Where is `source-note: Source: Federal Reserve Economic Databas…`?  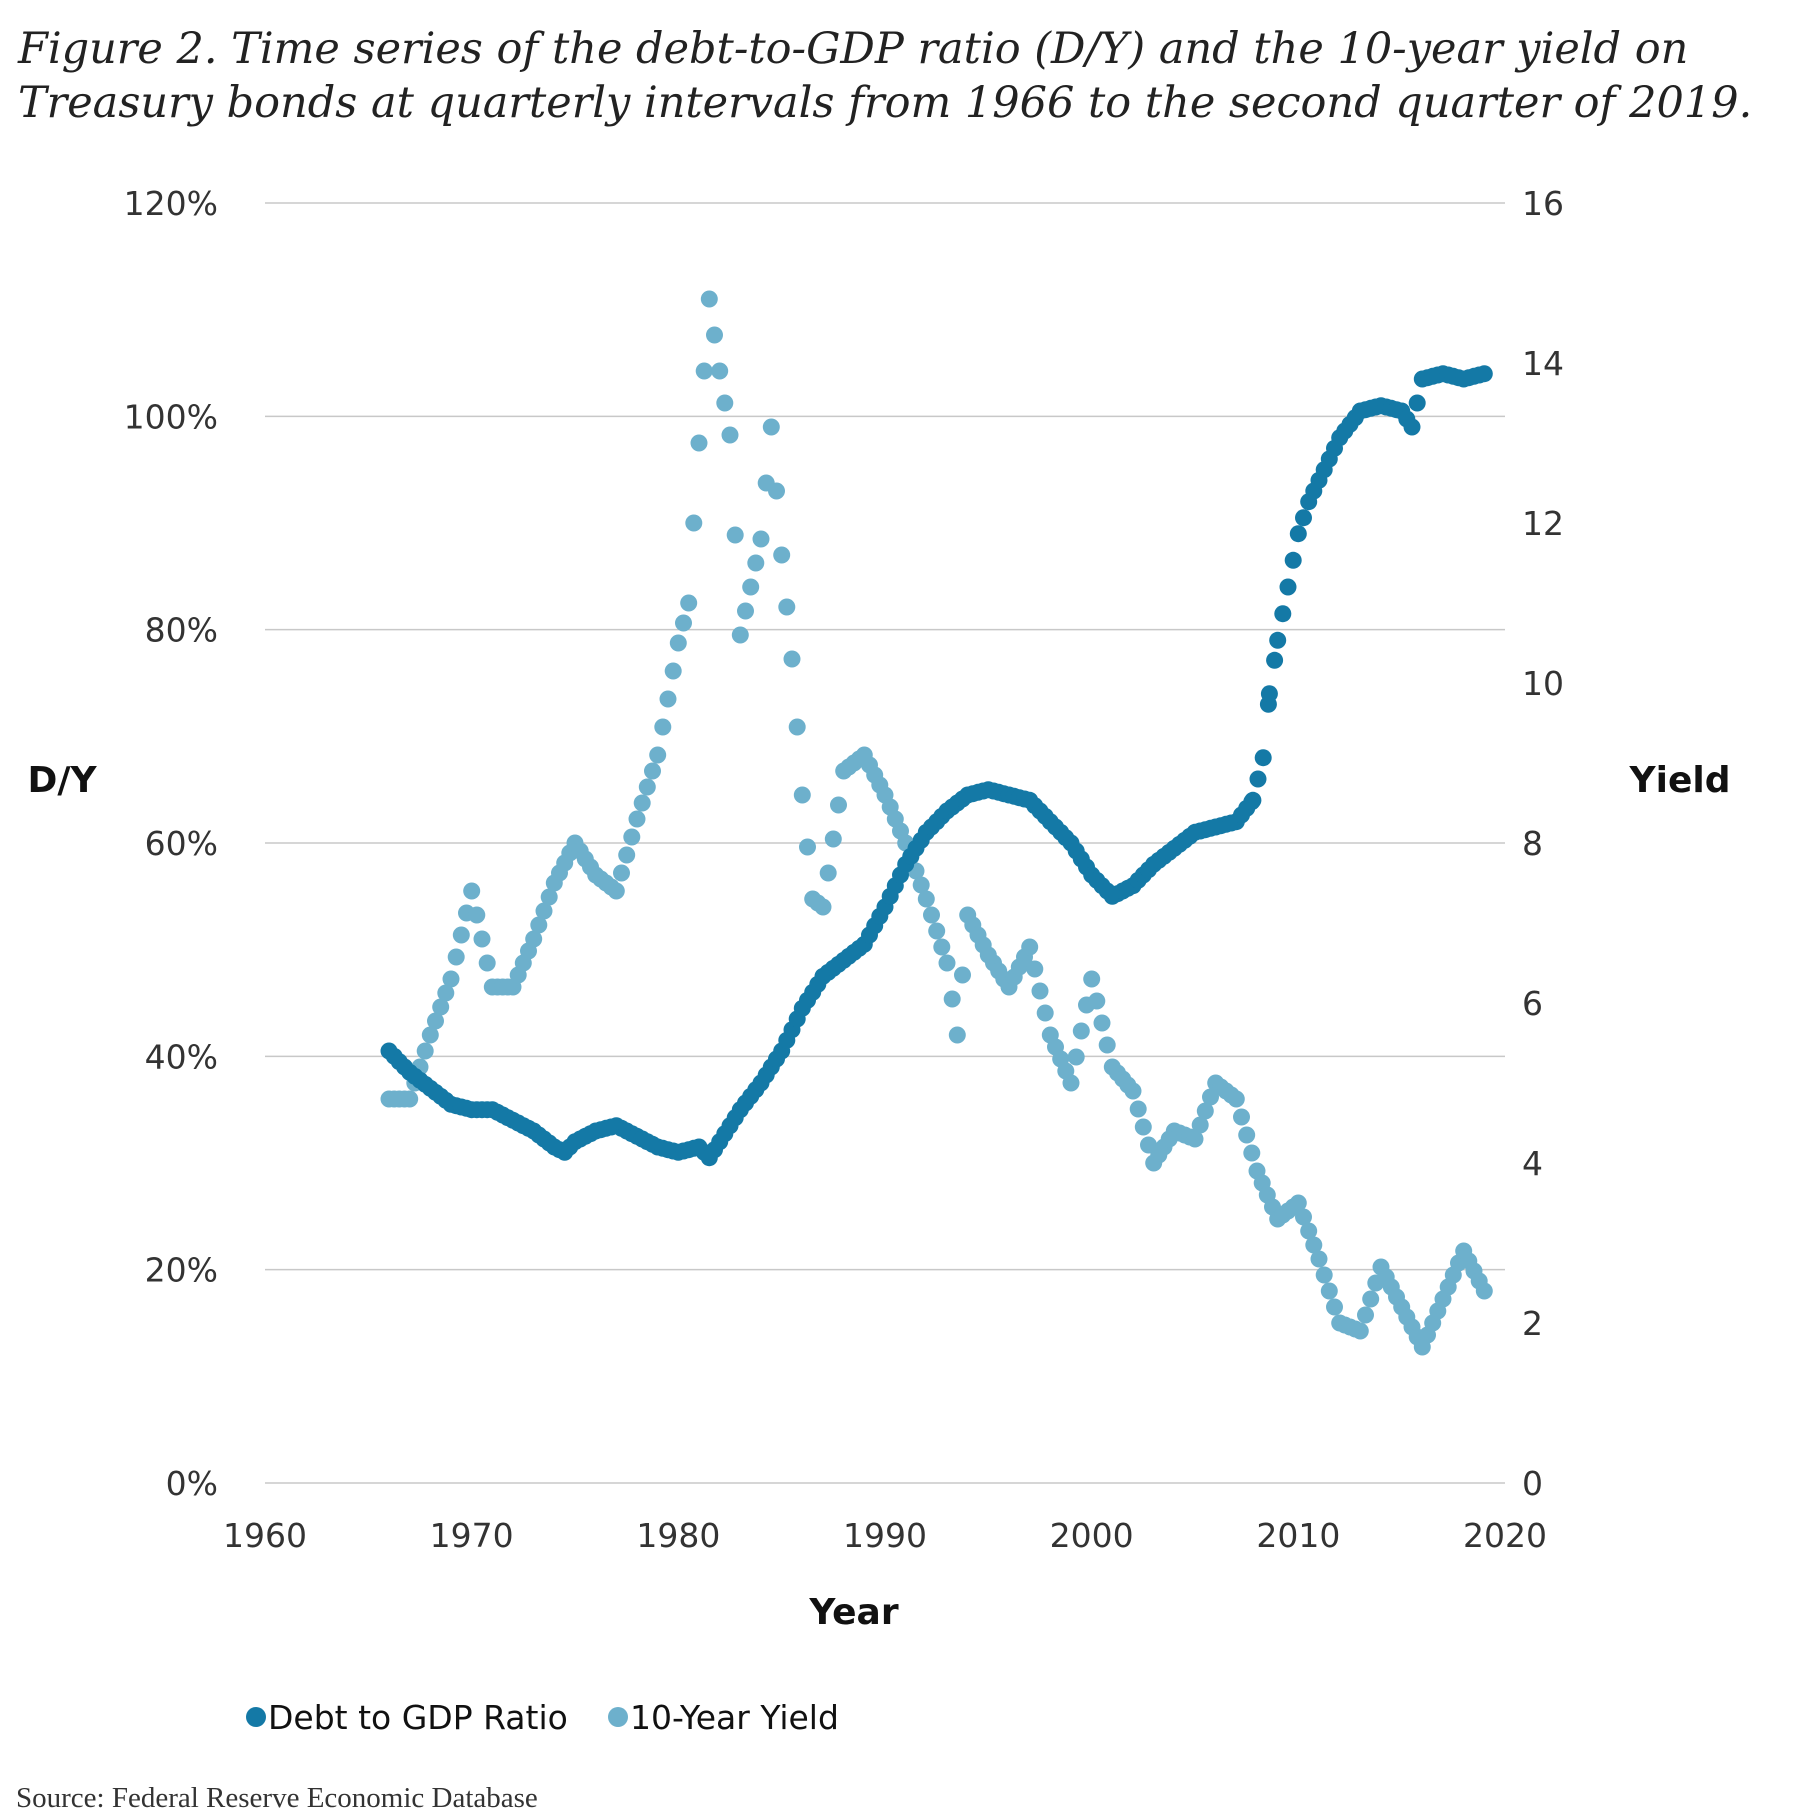 source-note: Source: Federal Reserve Economic Databas… is located at coordinates (277, 1798).